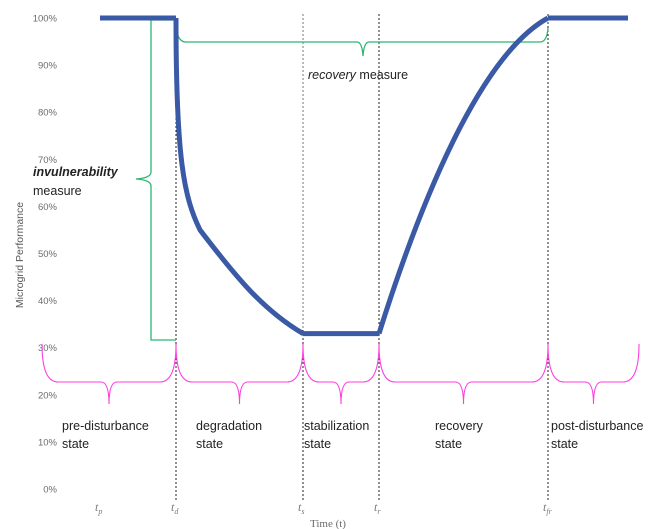  Describe the element at coordinates (98, 508) in the screenshot. I see `time-marker-label: tp` at that location.